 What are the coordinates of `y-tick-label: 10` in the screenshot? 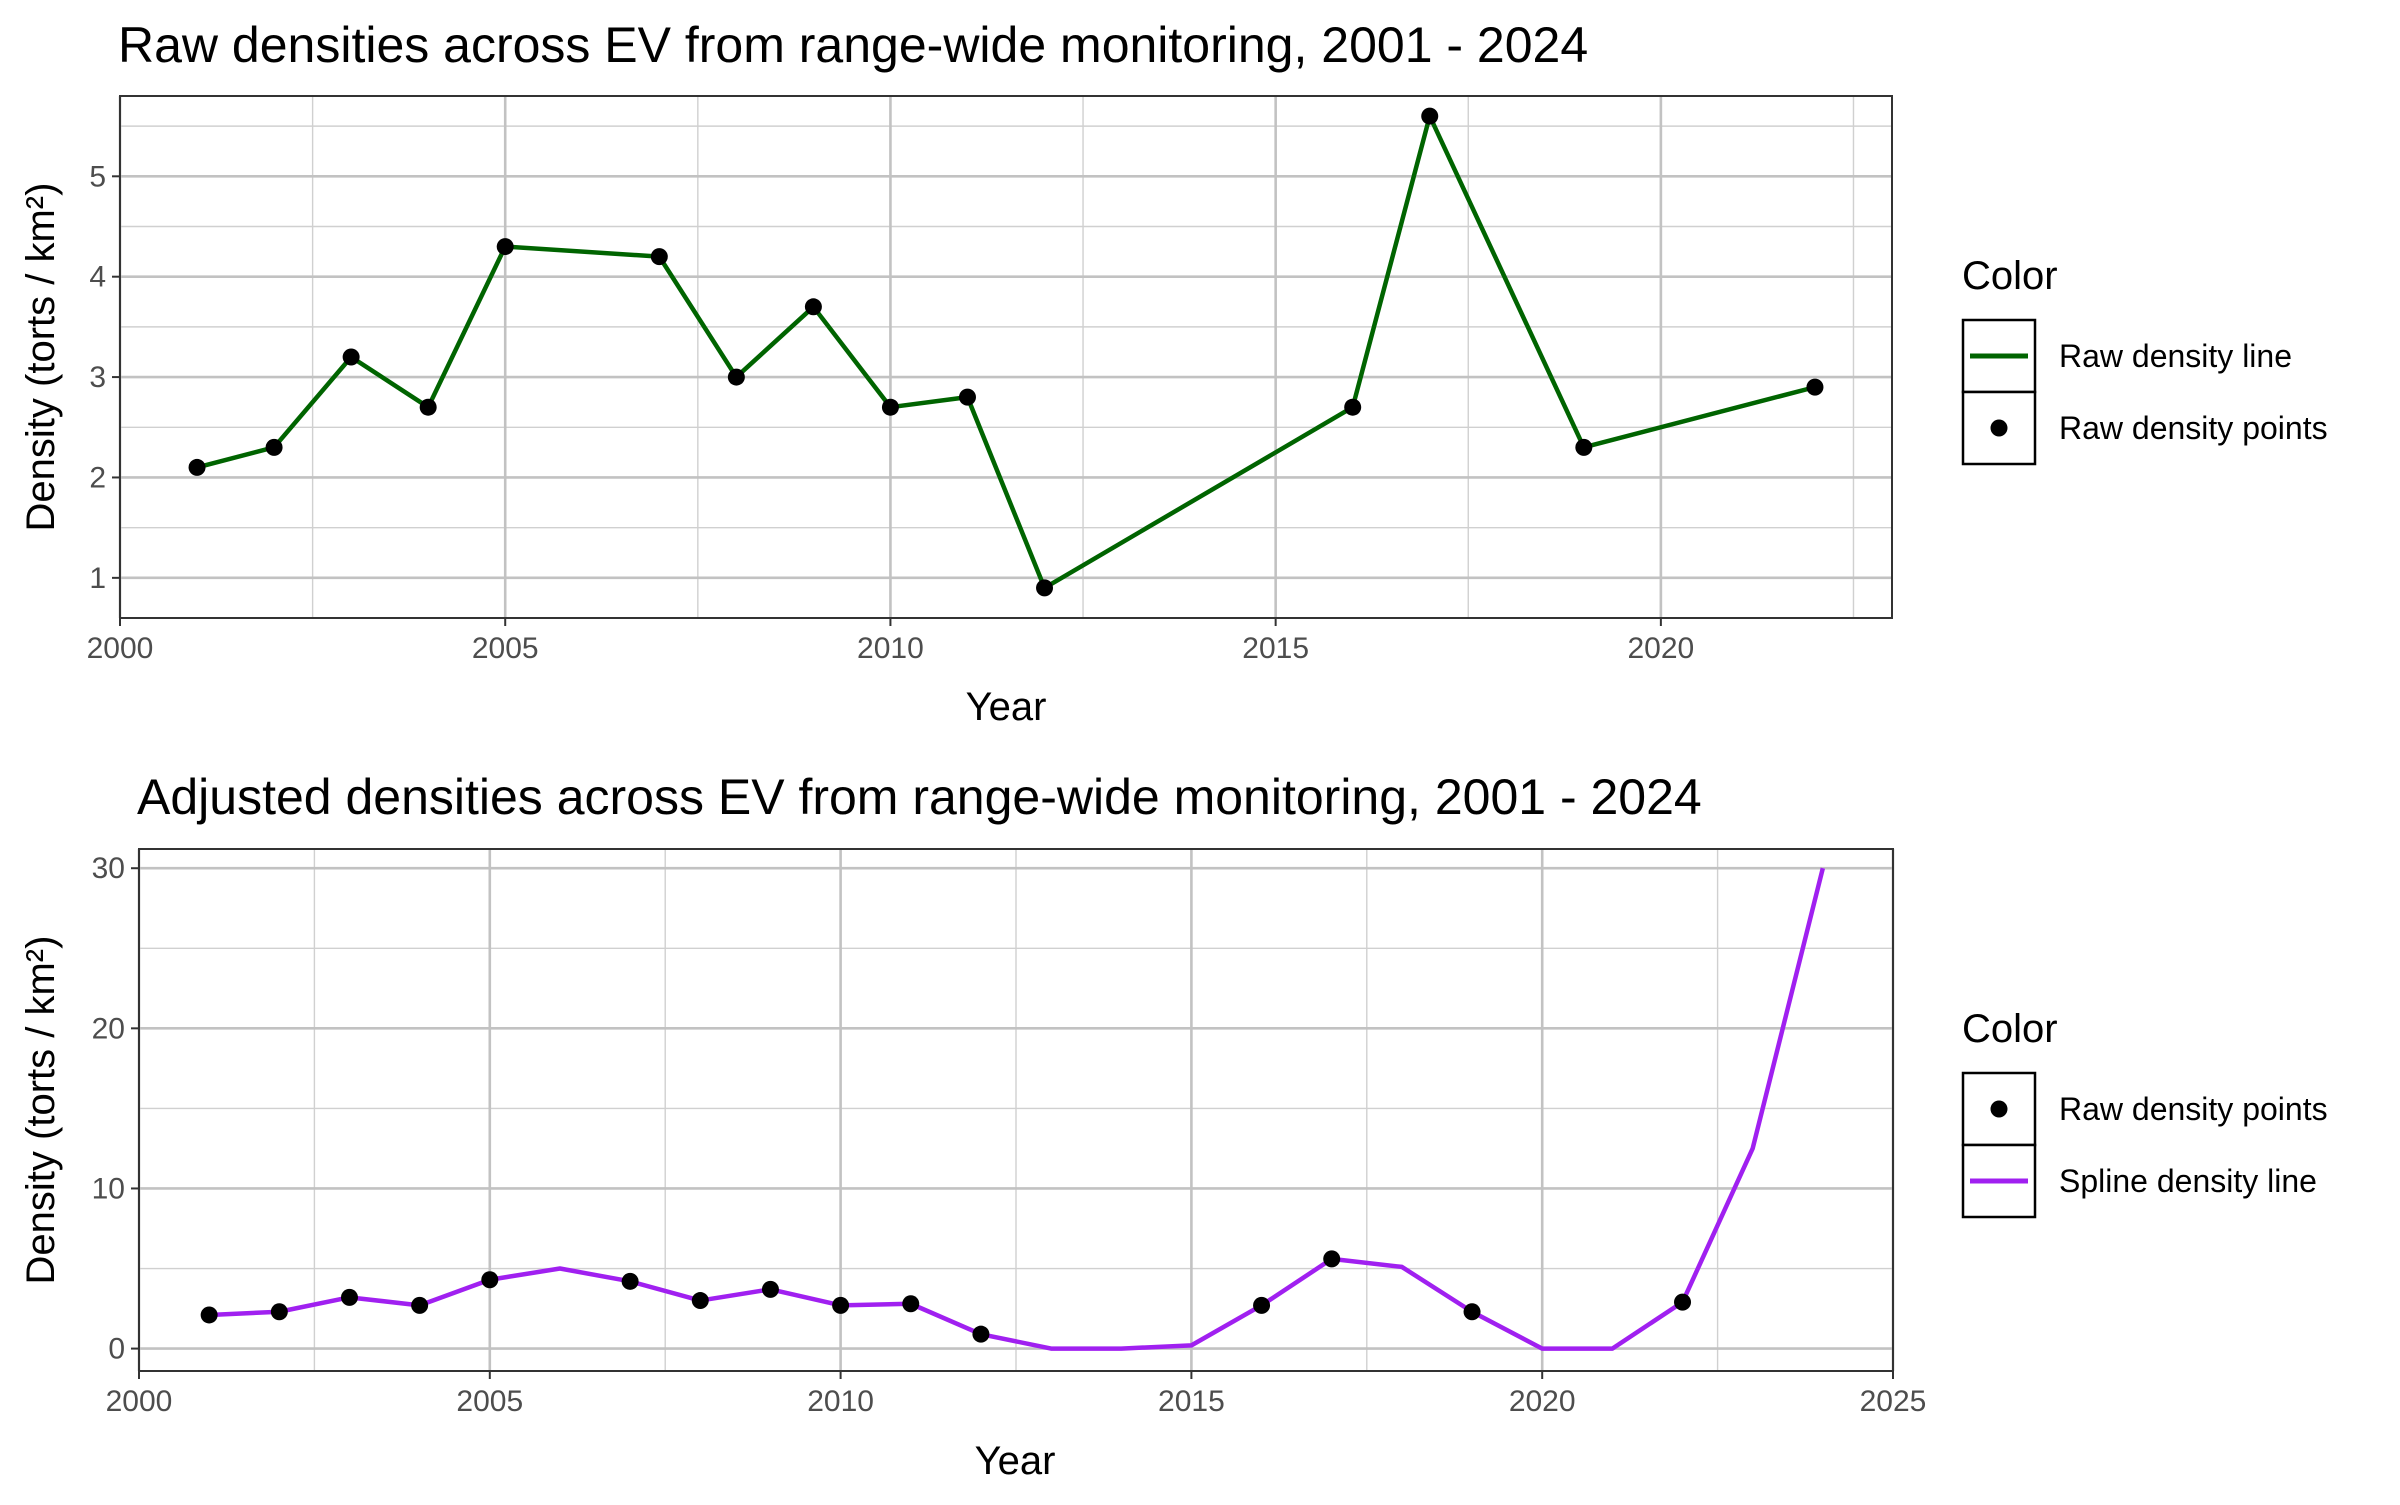 It's located at (108, 1188).